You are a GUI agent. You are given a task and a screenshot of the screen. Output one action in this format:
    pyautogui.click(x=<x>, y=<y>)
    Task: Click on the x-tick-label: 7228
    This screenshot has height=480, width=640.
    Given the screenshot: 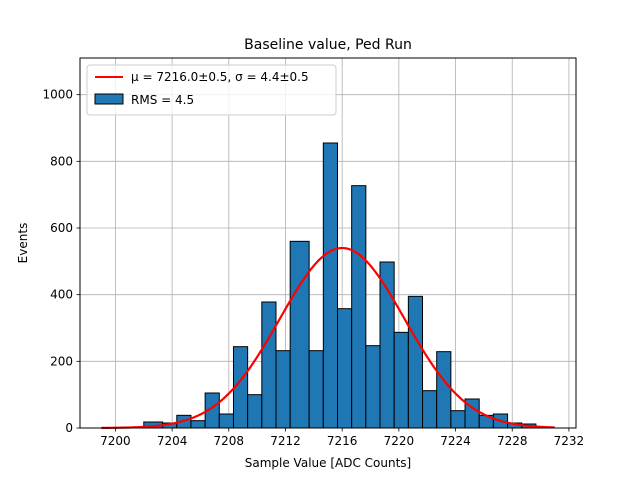 What is the action you would take?
    pyautogui.click(x=512, y=441)
    